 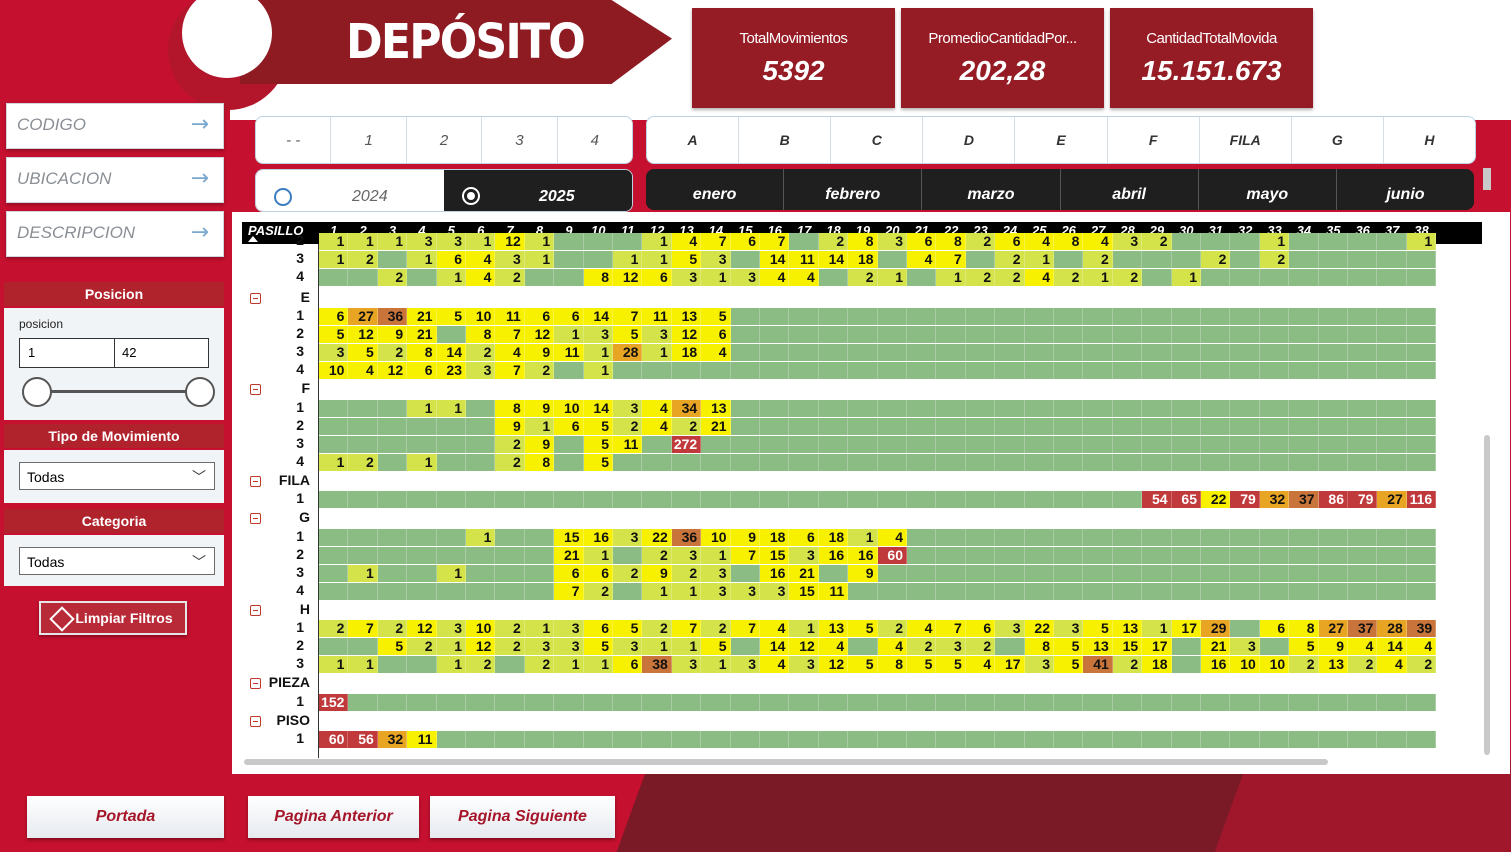 What do you see at coordinates (568, 555) in the screenshot?
I see `matrix-cell: 21` at bounding box center [568, 555].